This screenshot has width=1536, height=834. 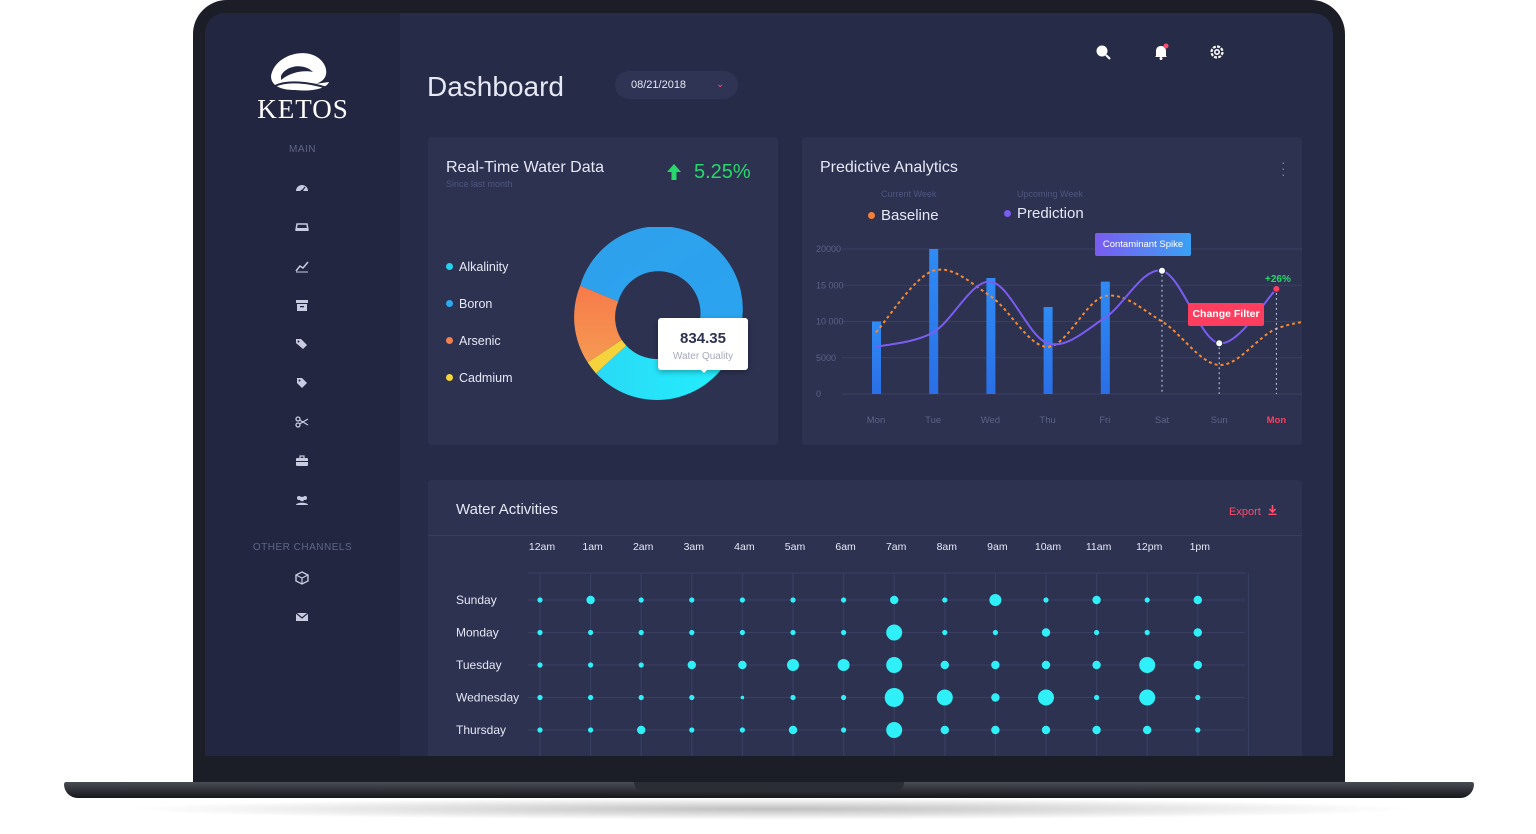 I want to click on date-filter-dropdown: 08/21/2018 ⌄, so click(x=676, y=85).